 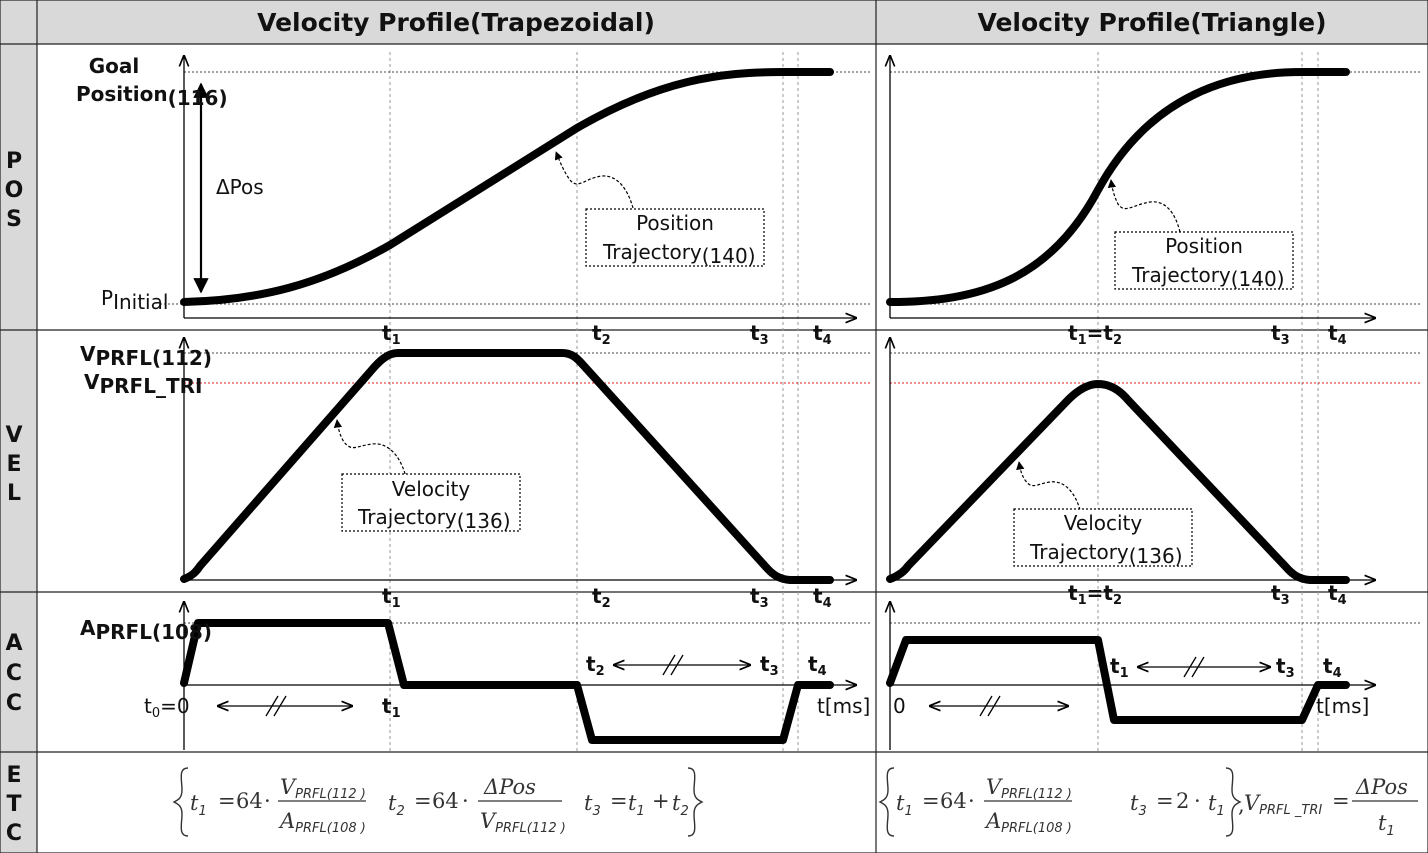 I want to click on row-label-etc: E T C, so click(x=14, y=804).